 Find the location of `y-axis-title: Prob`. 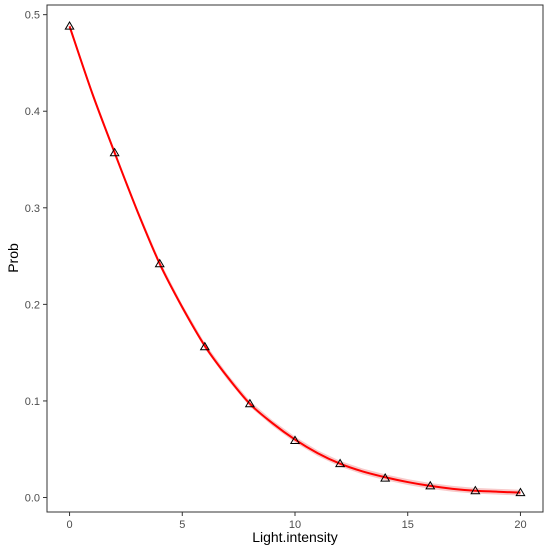

y-axis-title: Prob is located at coordinates (13, 258).